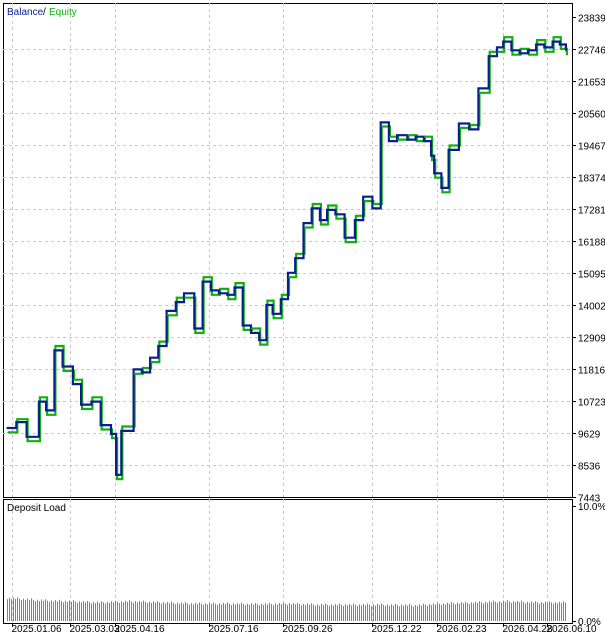 This screenshot has height=639, width=605. What do you see at coordinates (36, 508) in the screenshot?
I see `deposit-load-title: Deposit Load` at bounding box center [36, 508].